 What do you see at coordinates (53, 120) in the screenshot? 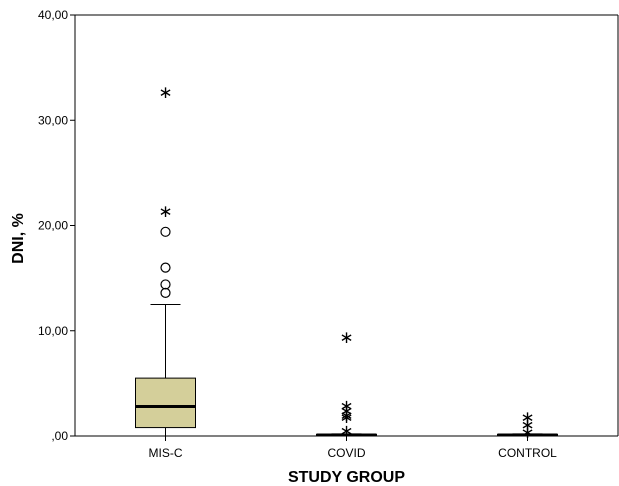
I see `y-tick-label: 30,00` at bounding box center [53, 120].